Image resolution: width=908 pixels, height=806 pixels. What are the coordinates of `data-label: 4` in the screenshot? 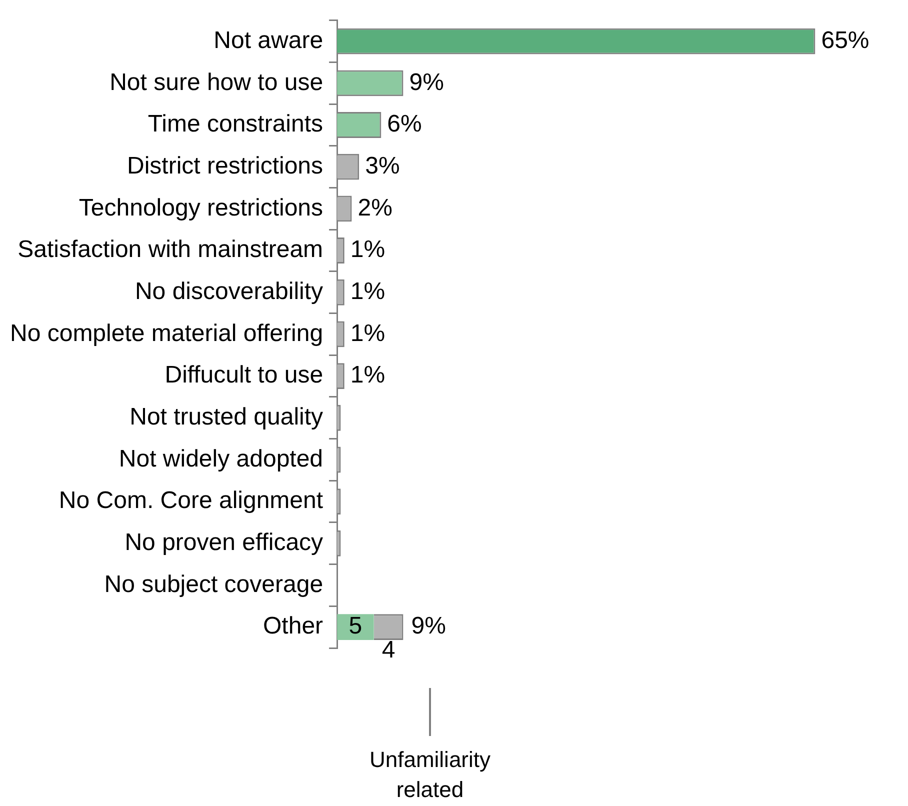 It's located at (389, 650).